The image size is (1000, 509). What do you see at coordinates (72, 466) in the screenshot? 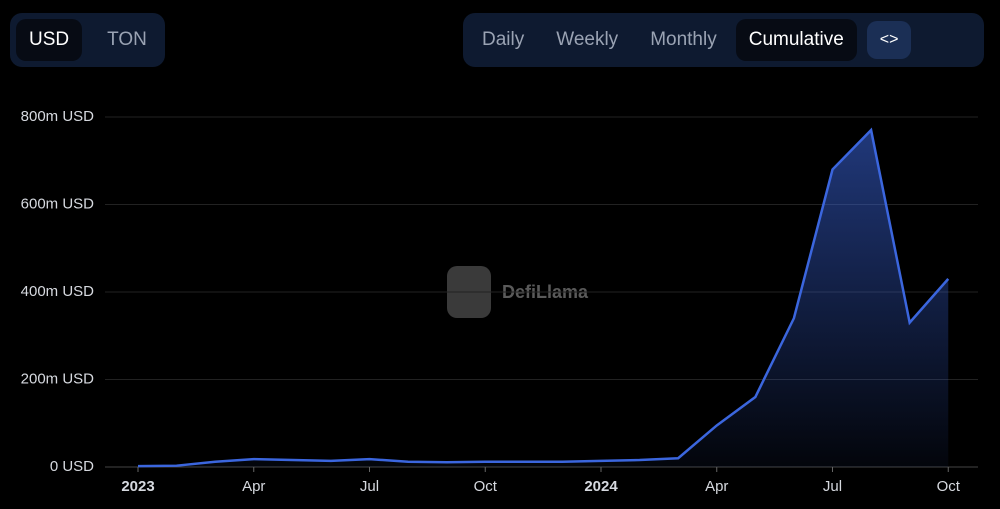
I see `y-tick-label: 0 USD` at bounding box center [72, 466].